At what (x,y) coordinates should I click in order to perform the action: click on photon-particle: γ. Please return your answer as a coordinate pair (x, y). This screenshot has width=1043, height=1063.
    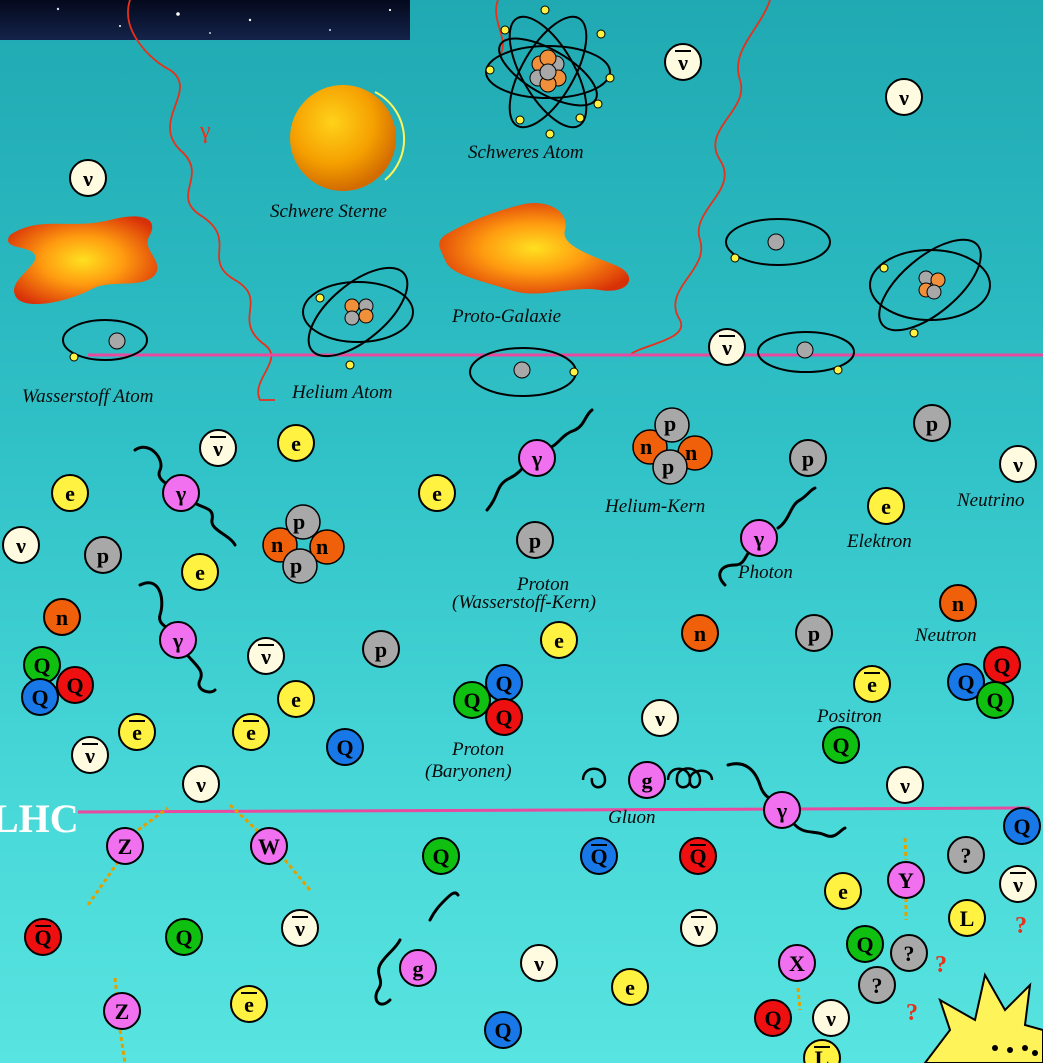
    Looking at the image, I should click on (537, 458).